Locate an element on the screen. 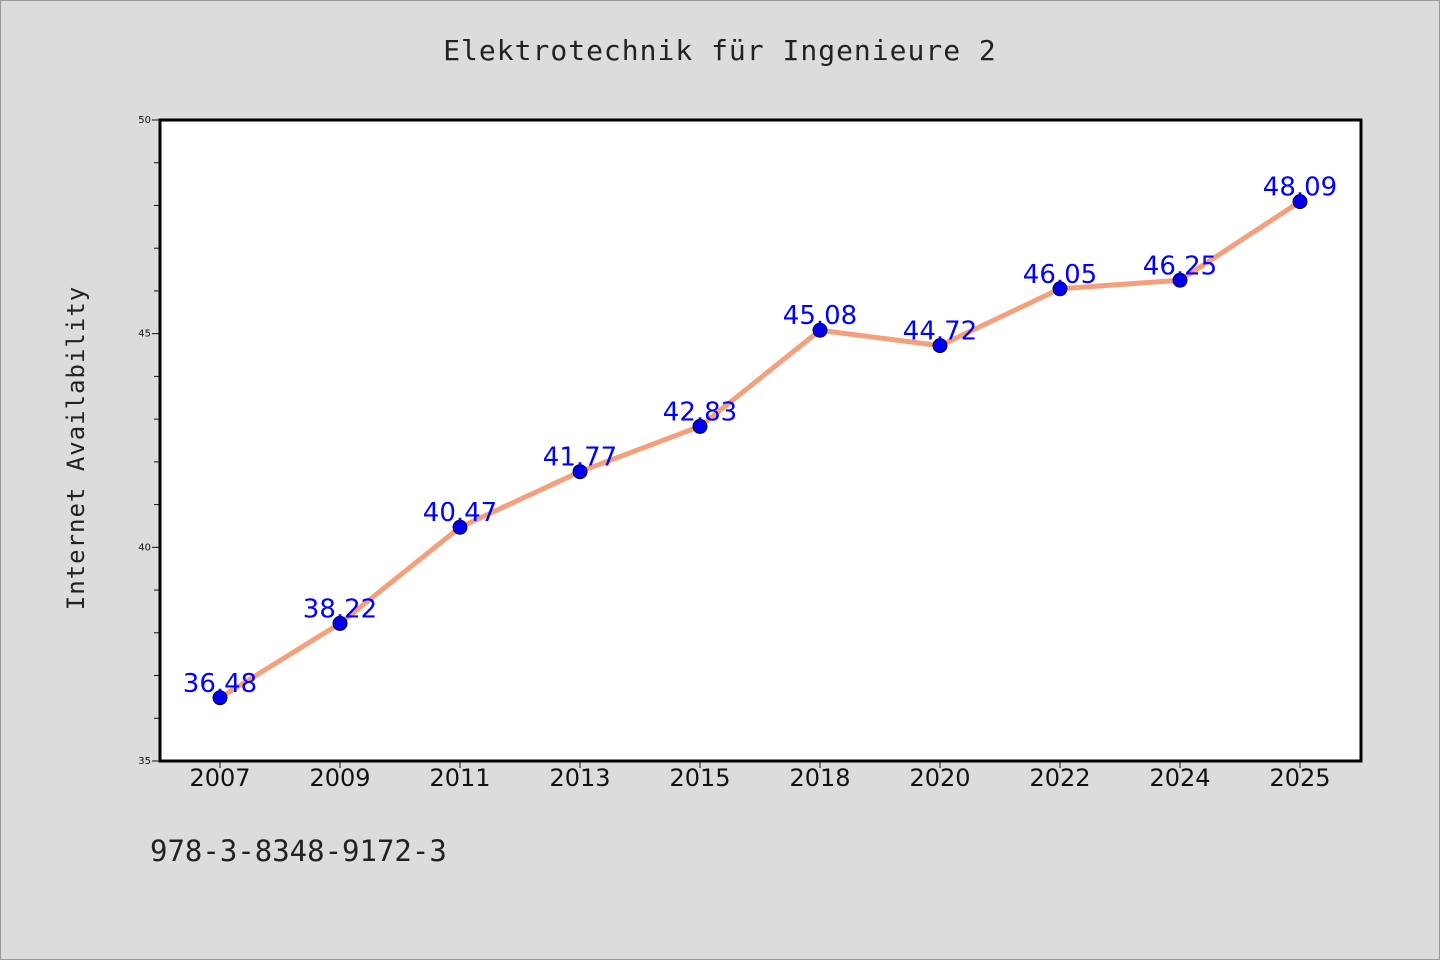  data-label: 44.72 is located at coordinates (940, 332).